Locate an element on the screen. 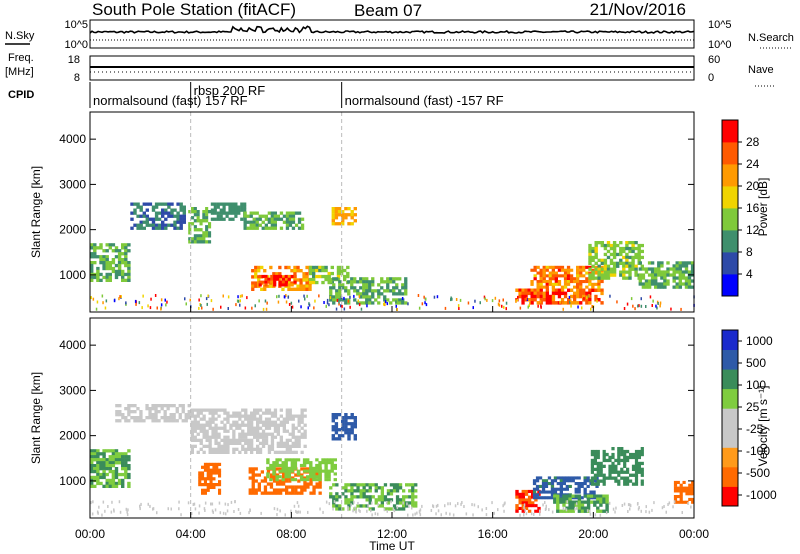 The image size is (800, 554). x-tick-label: 08:00 is located at coordinates (291, 534).